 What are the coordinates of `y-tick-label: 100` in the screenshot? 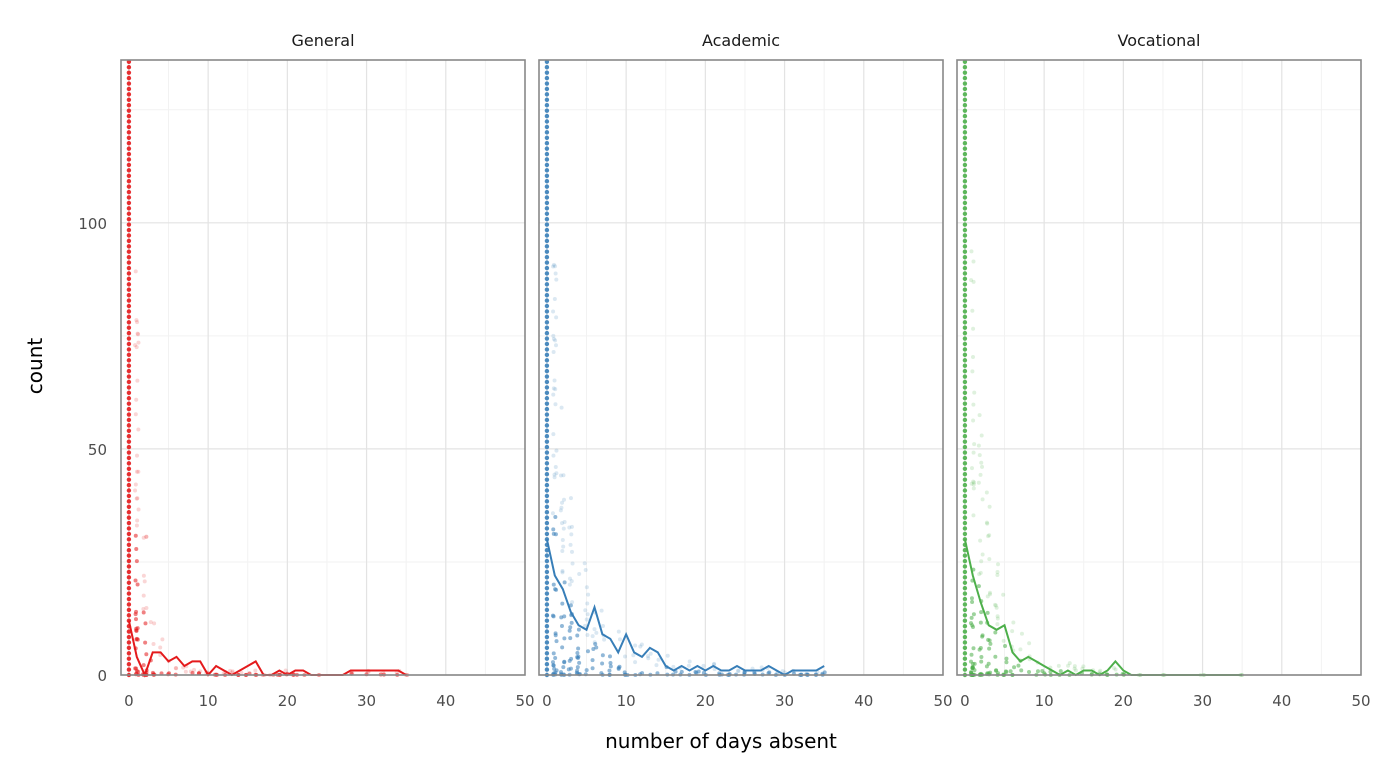 It's located at (92, 224).